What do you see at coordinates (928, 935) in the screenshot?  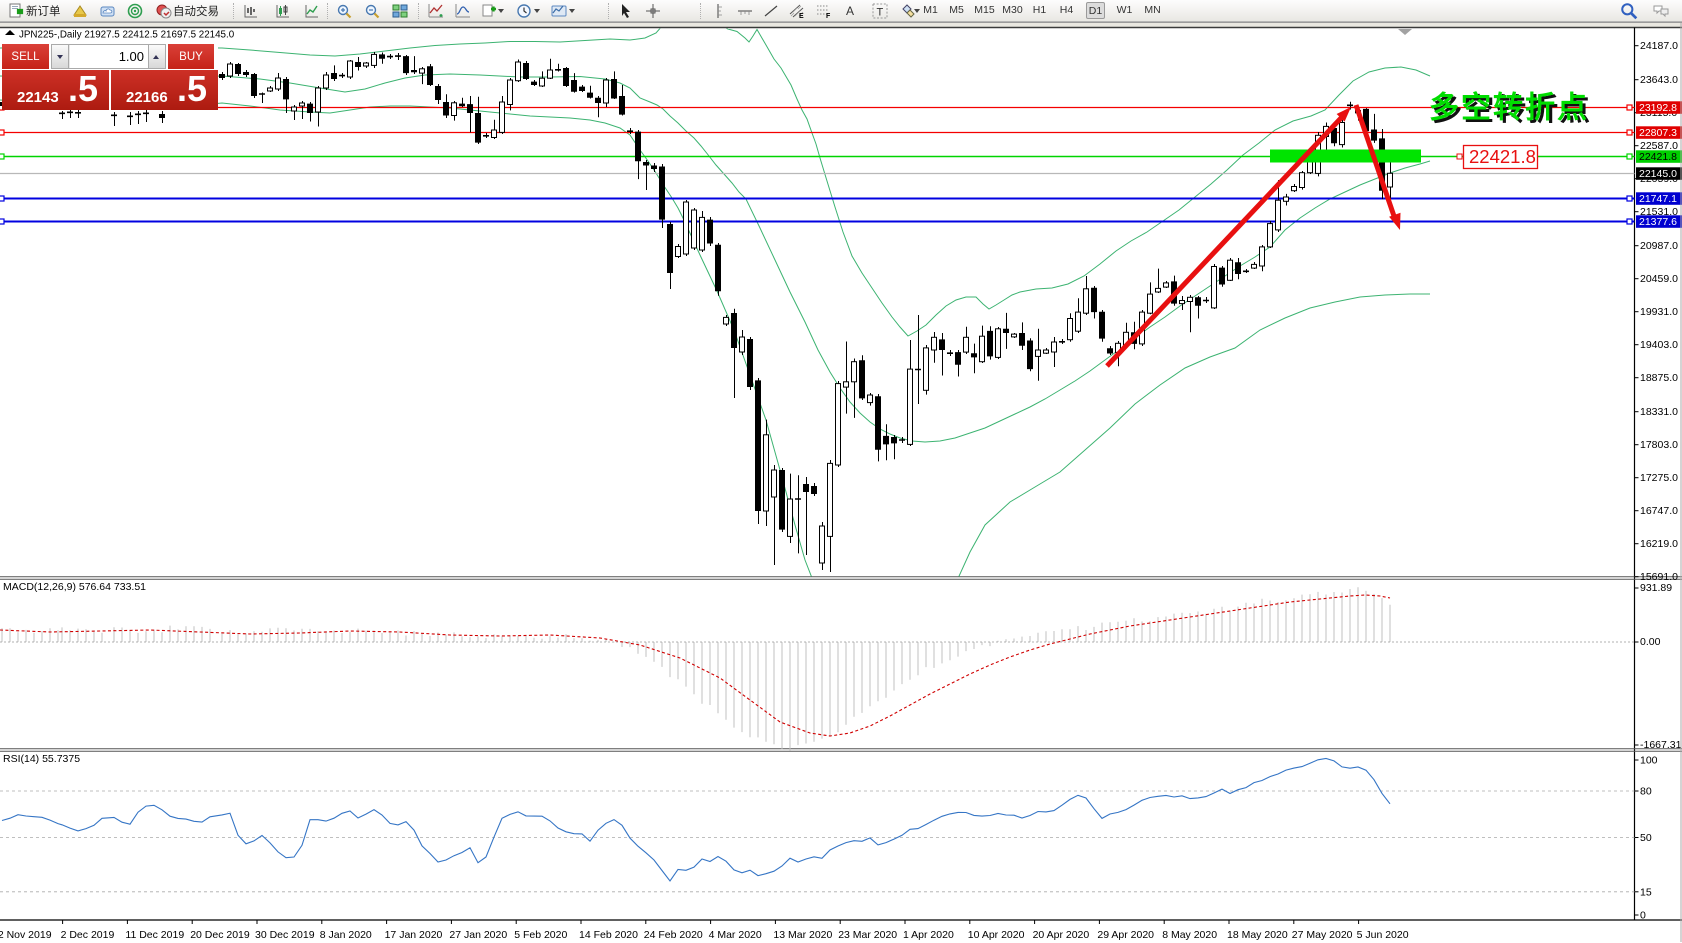 I see `svg-text: 1 Apr 2020` at bounding box center [928, 935].